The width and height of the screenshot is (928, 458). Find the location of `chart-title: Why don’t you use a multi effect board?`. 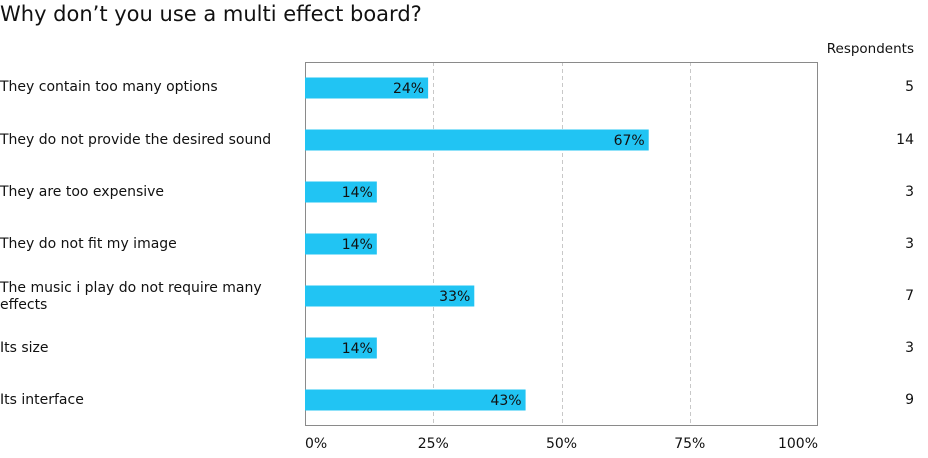

chart-title: Why don’t you use a multi effect board? is located at coordinates (211, 14).